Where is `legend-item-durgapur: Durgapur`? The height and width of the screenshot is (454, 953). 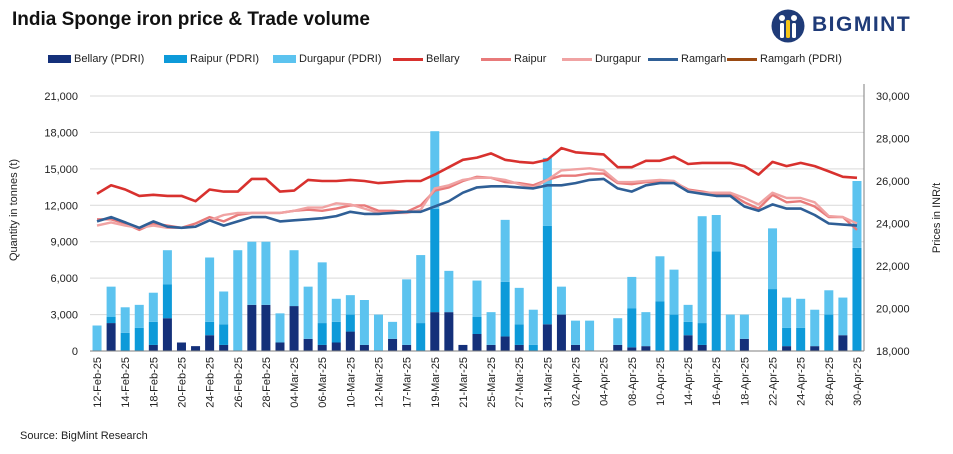
legend-item-durgapur: Durgapur is located at coordinates (601, 59).